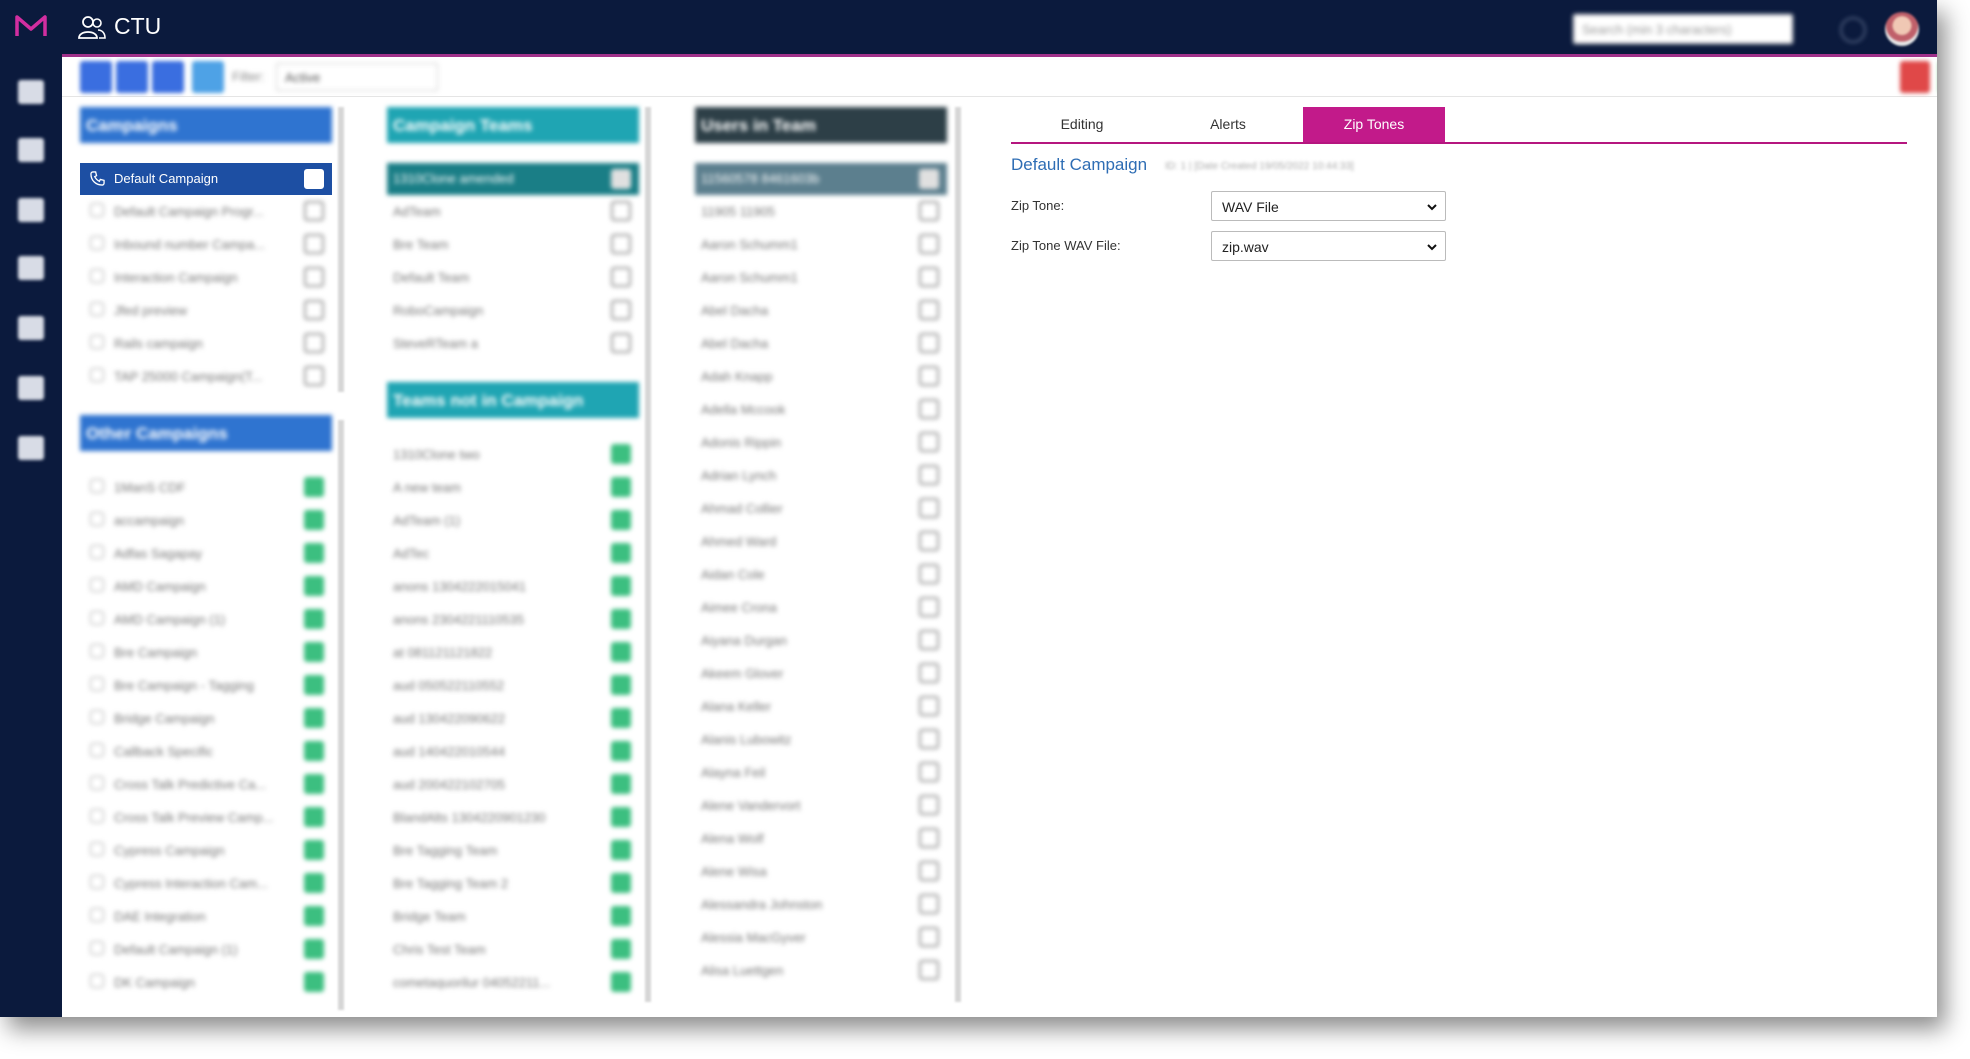  What do you see at coordinates (1228, 124) in the screenshot?
I see `tab-alerts: Alerts` at bounding box center [1228, 124].